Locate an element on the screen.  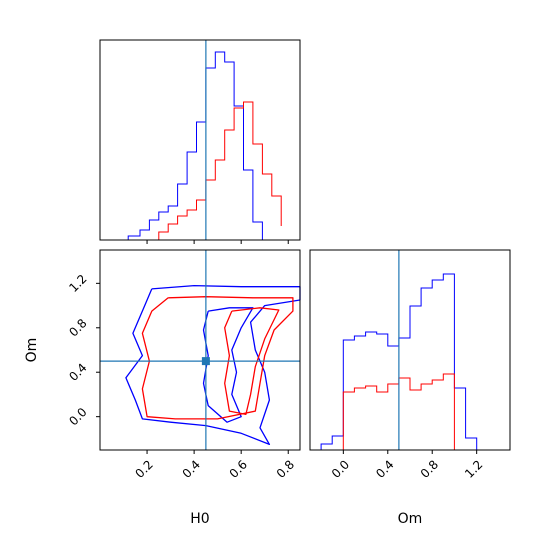
h0-marginal-frame is located at coordinates (200, 140).